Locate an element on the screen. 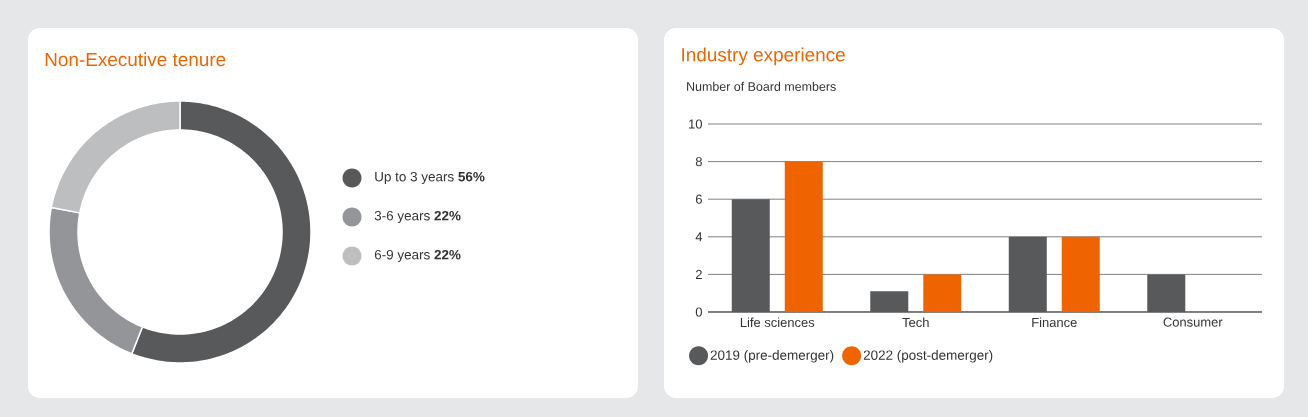 The width and height of the screenshot is (1308, 417). legend-label: 2019 (pre-demerger) is located at coordinates (772, 356).